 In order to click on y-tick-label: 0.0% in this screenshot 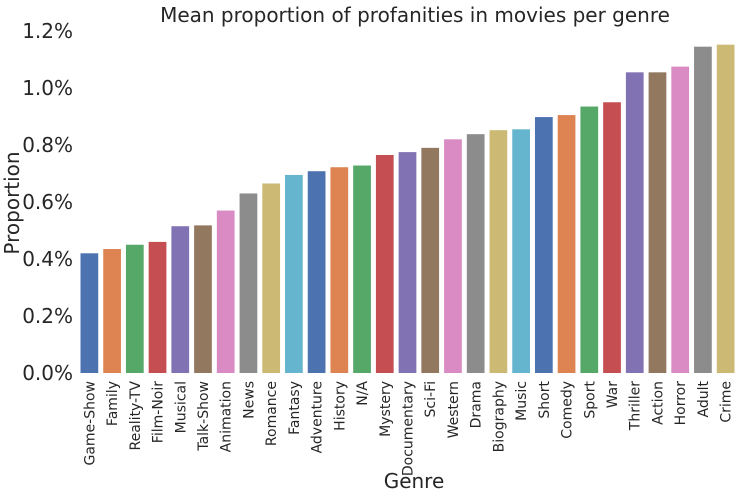, I will do `click(47, 373)`.